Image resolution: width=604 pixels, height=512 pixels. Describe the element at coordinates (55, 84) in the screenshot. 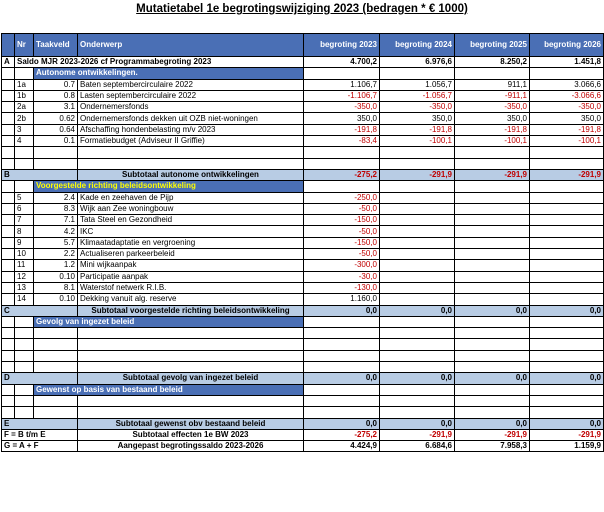

I see `row-taakveld: 0.7` at that location.